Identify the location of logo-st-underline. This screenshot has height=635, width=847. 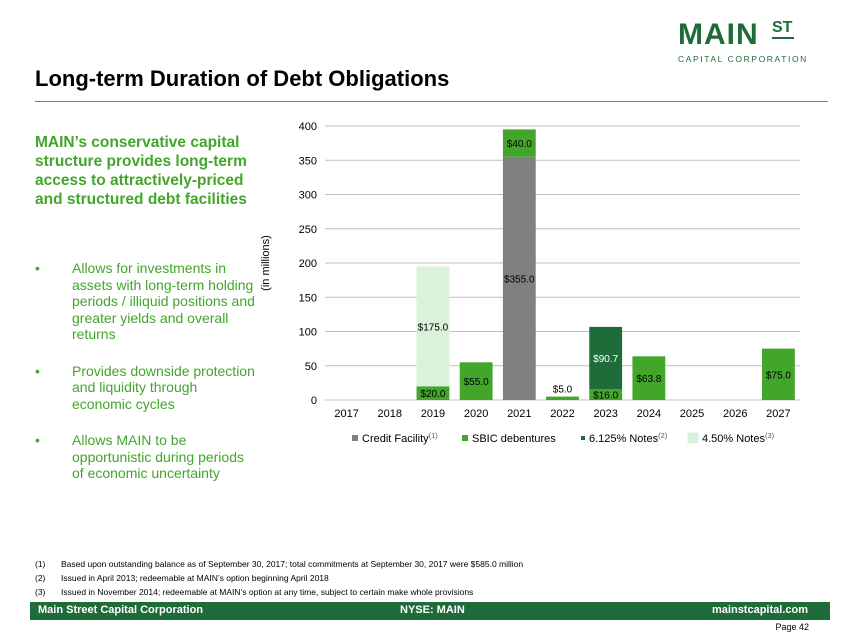
(783, 38).